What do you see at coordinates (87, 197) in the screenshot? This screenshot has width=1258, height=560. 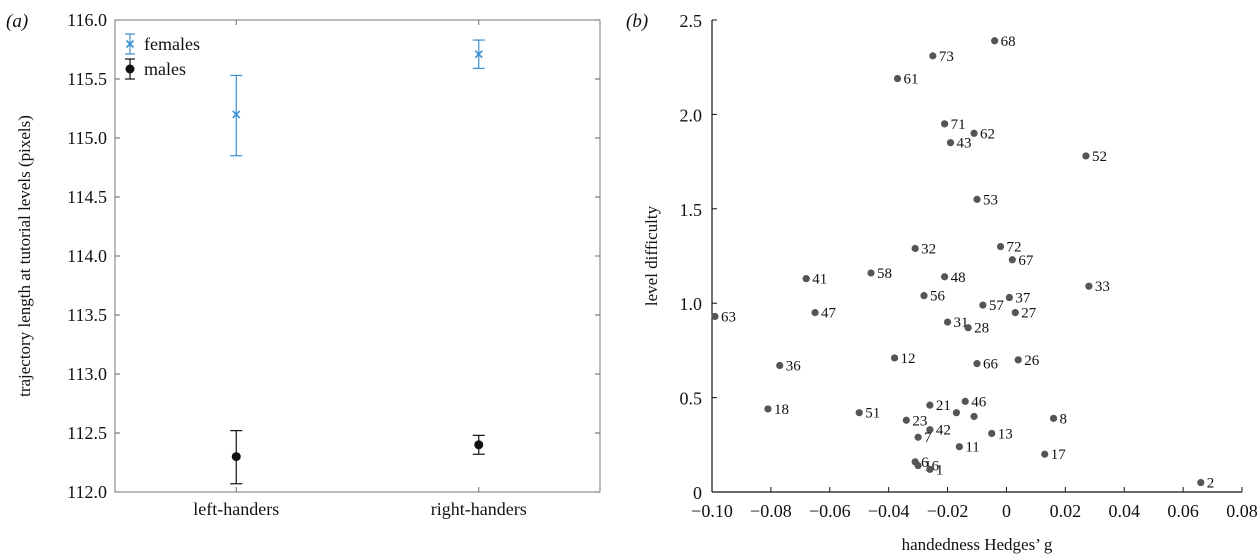 I see `a-ytick-label: 114.5` at bounding box center [87, 197].